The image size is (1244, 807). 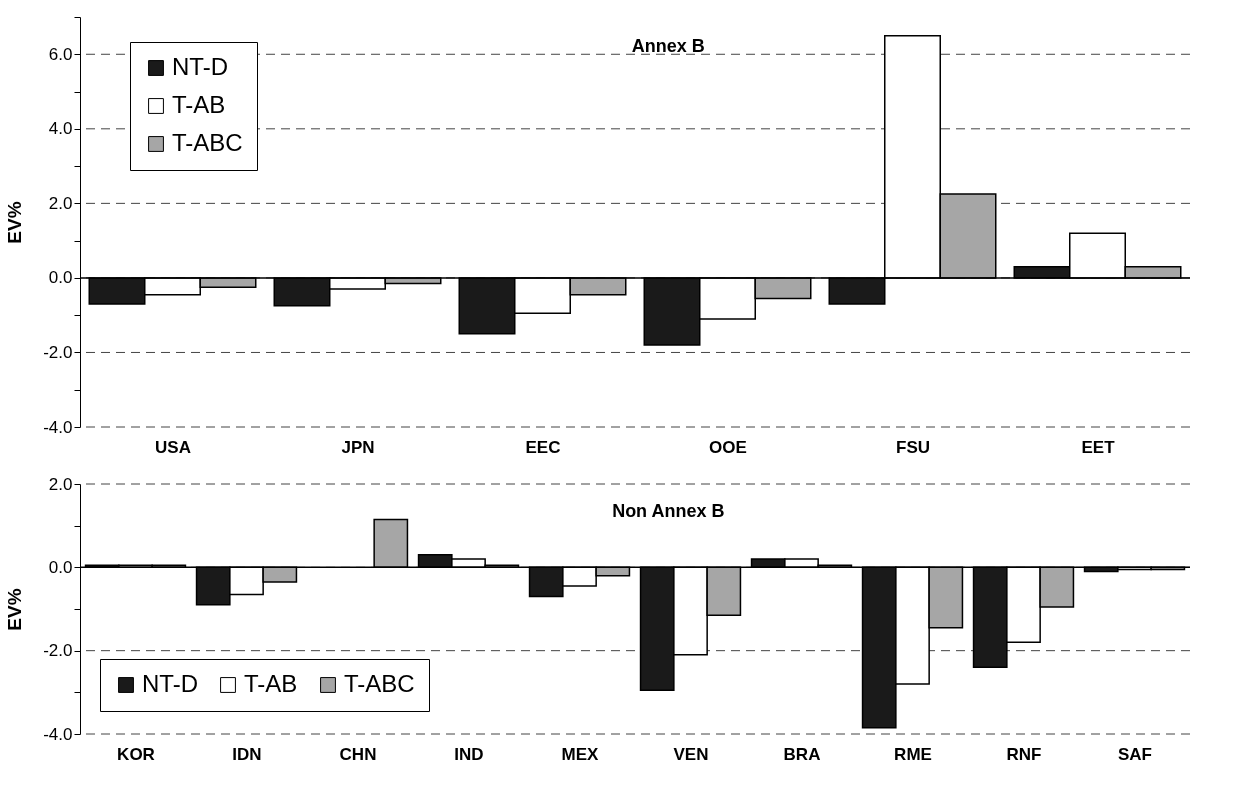 What do you see at coordinates (173, 447) in the screenshot?
I see `x-tick-label: USA` at bounding box center [173, 447].